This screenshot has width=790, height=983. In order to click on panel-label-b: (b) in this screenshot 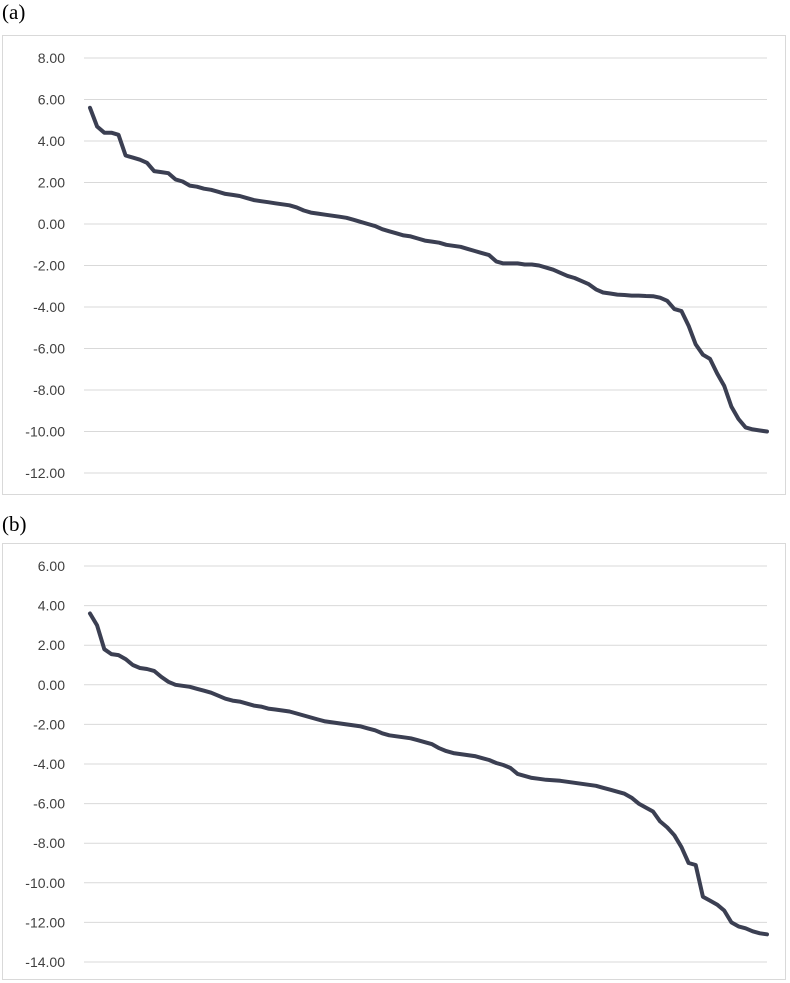, I will do `click(14, 524)`.